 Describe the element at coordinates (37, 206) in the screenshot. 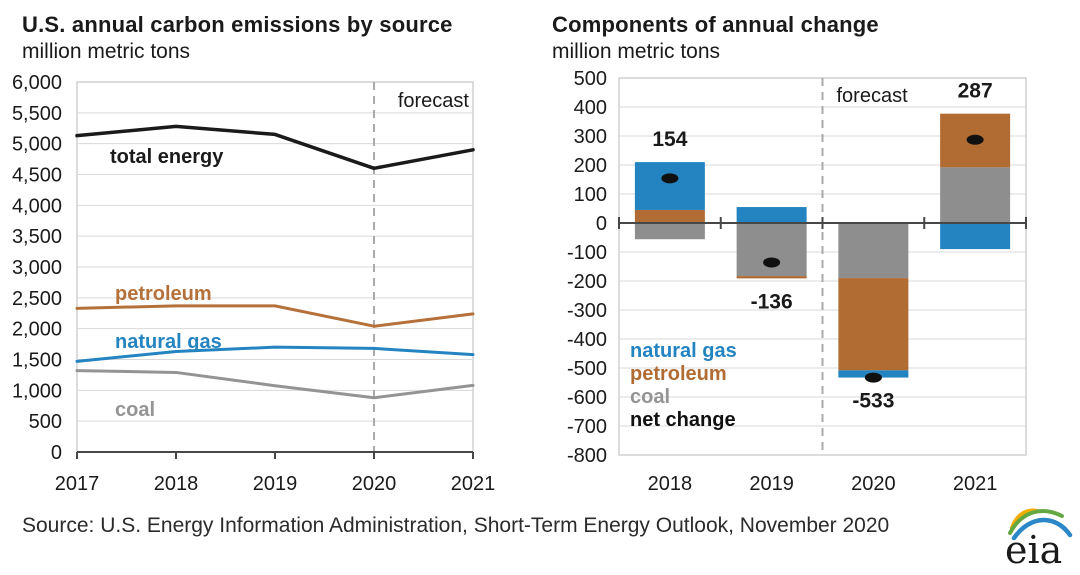

I see `y-tick-label: 4,000` at that location.